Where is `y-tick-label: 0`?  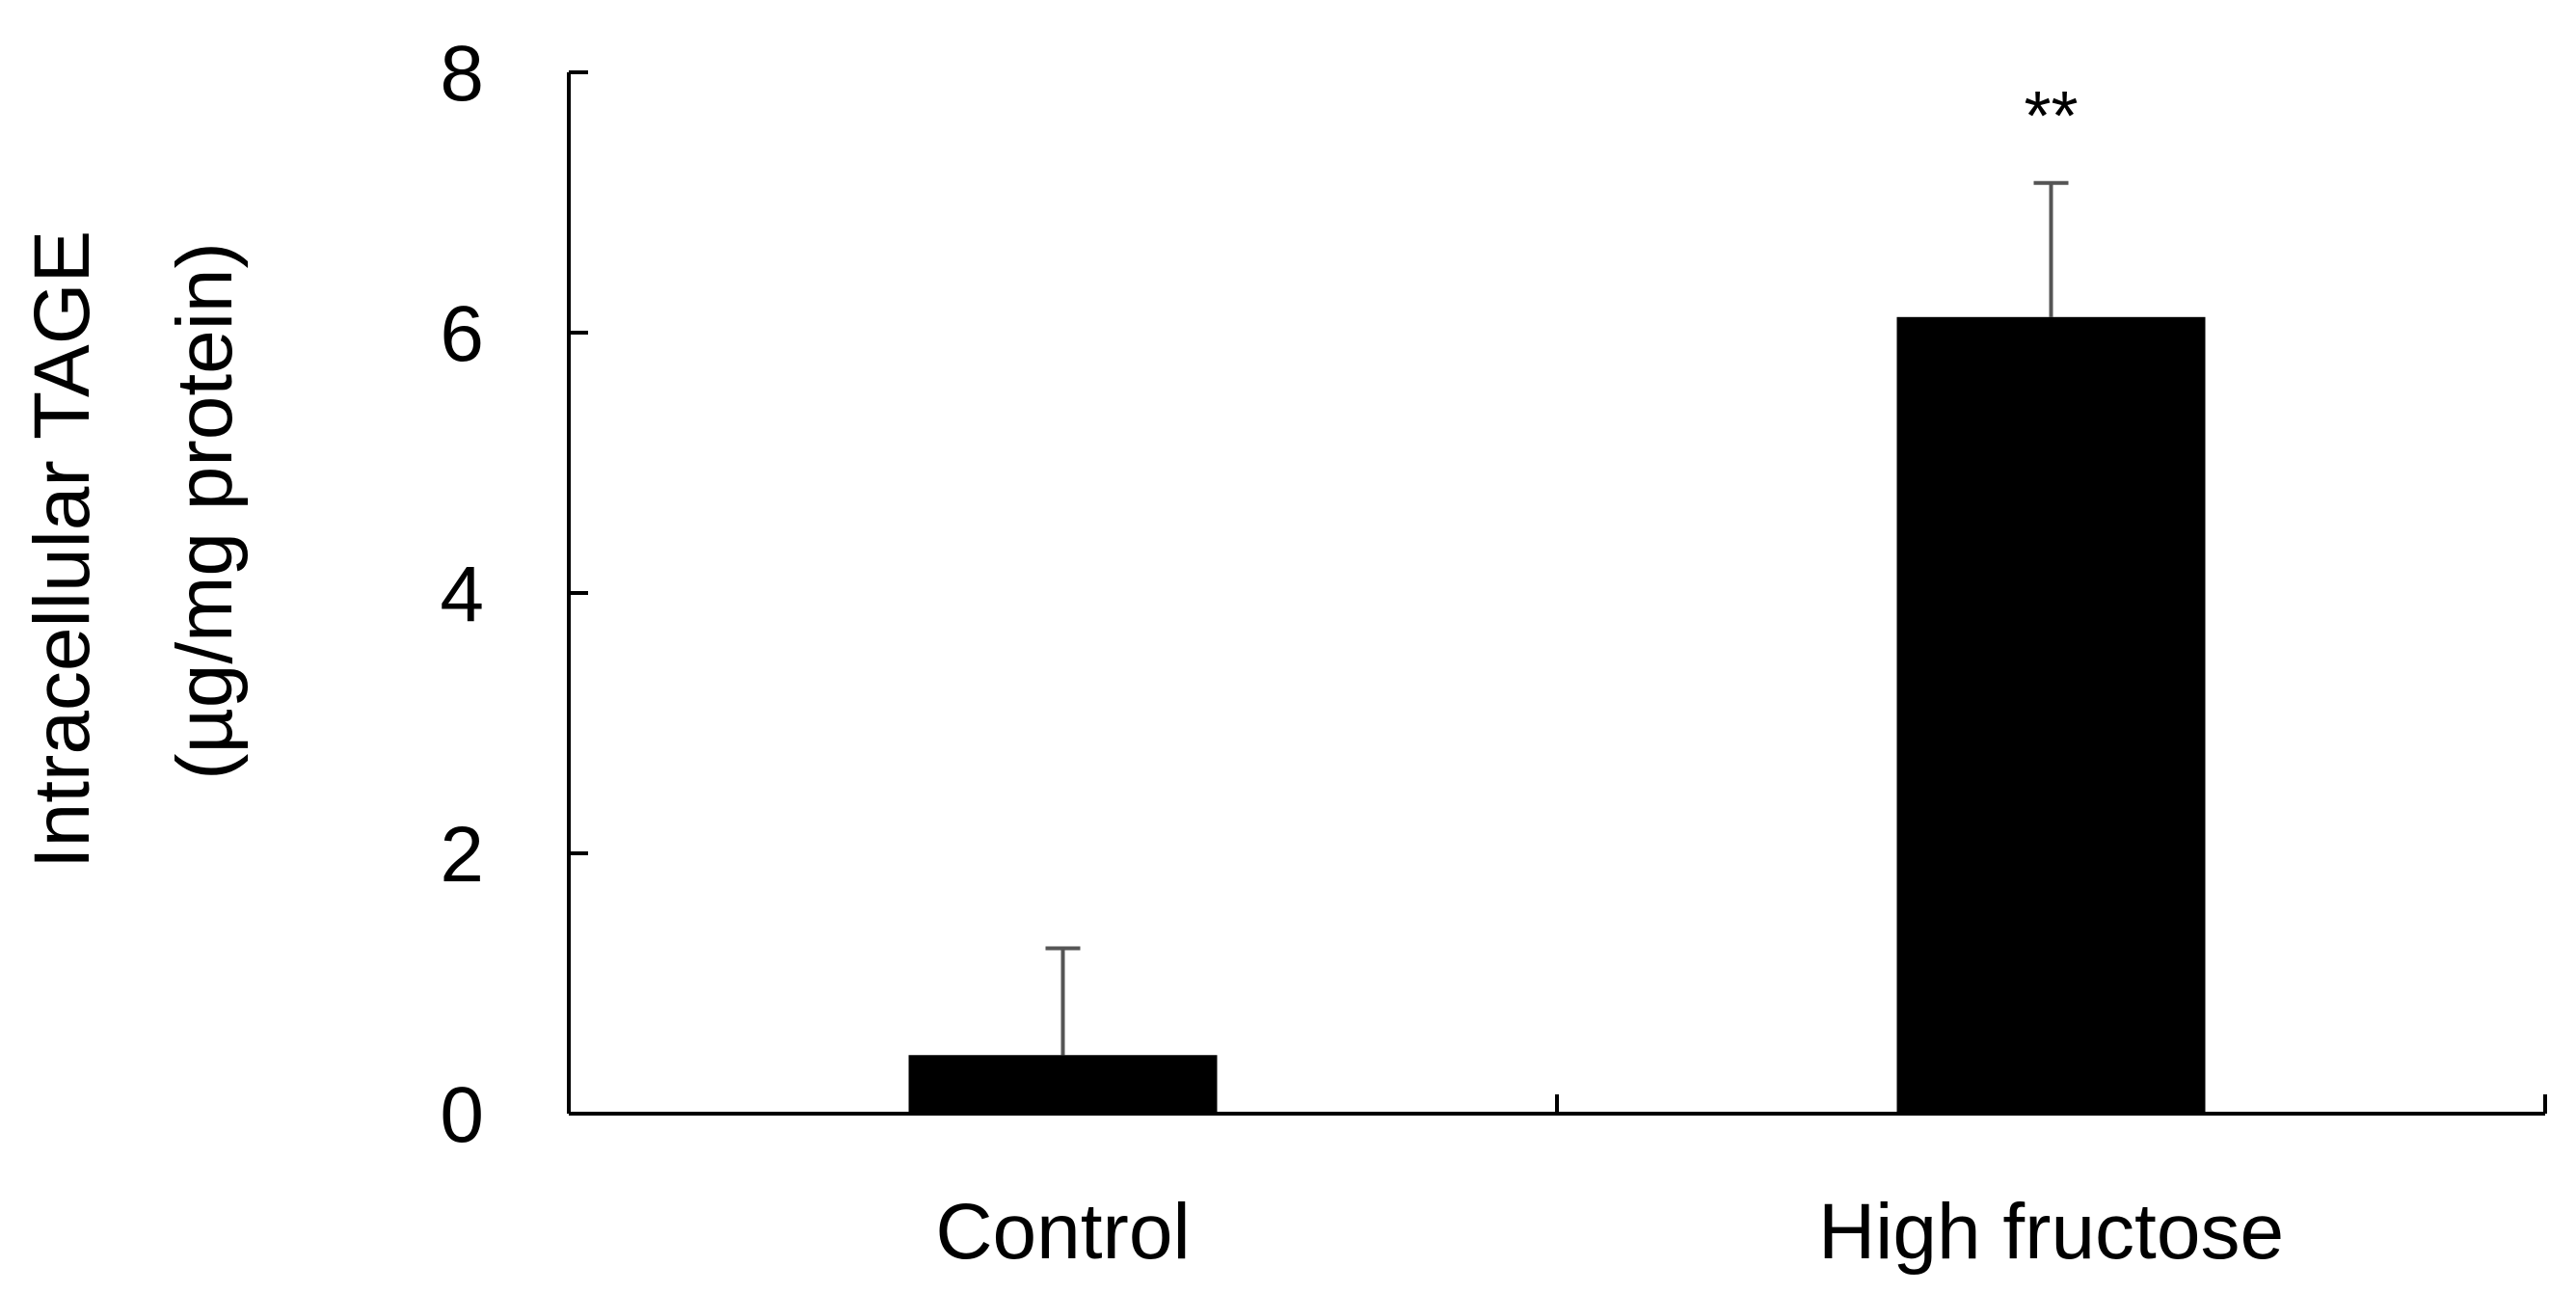
y-tick-label: 0 is located at coordinates (462, 1115).